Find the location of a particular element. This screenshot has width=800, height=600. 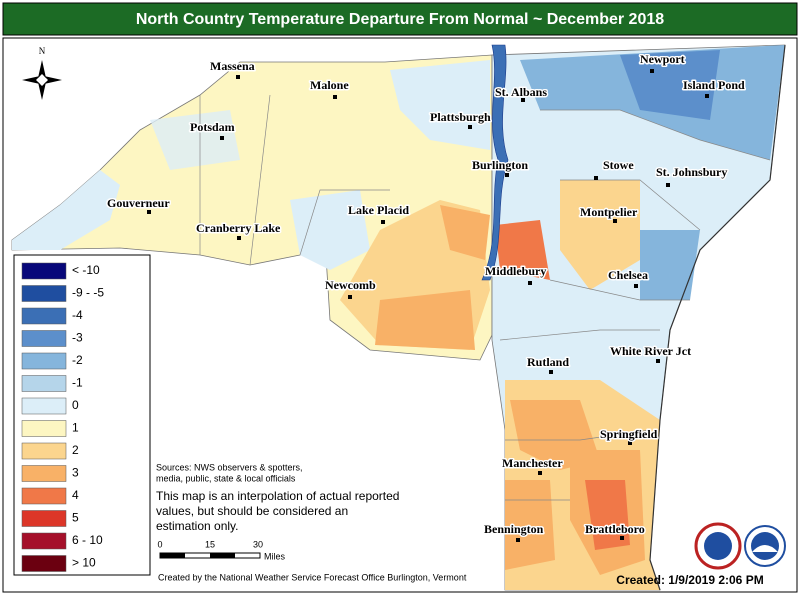

city-label: Bennington is located at coordinates (514, 529).